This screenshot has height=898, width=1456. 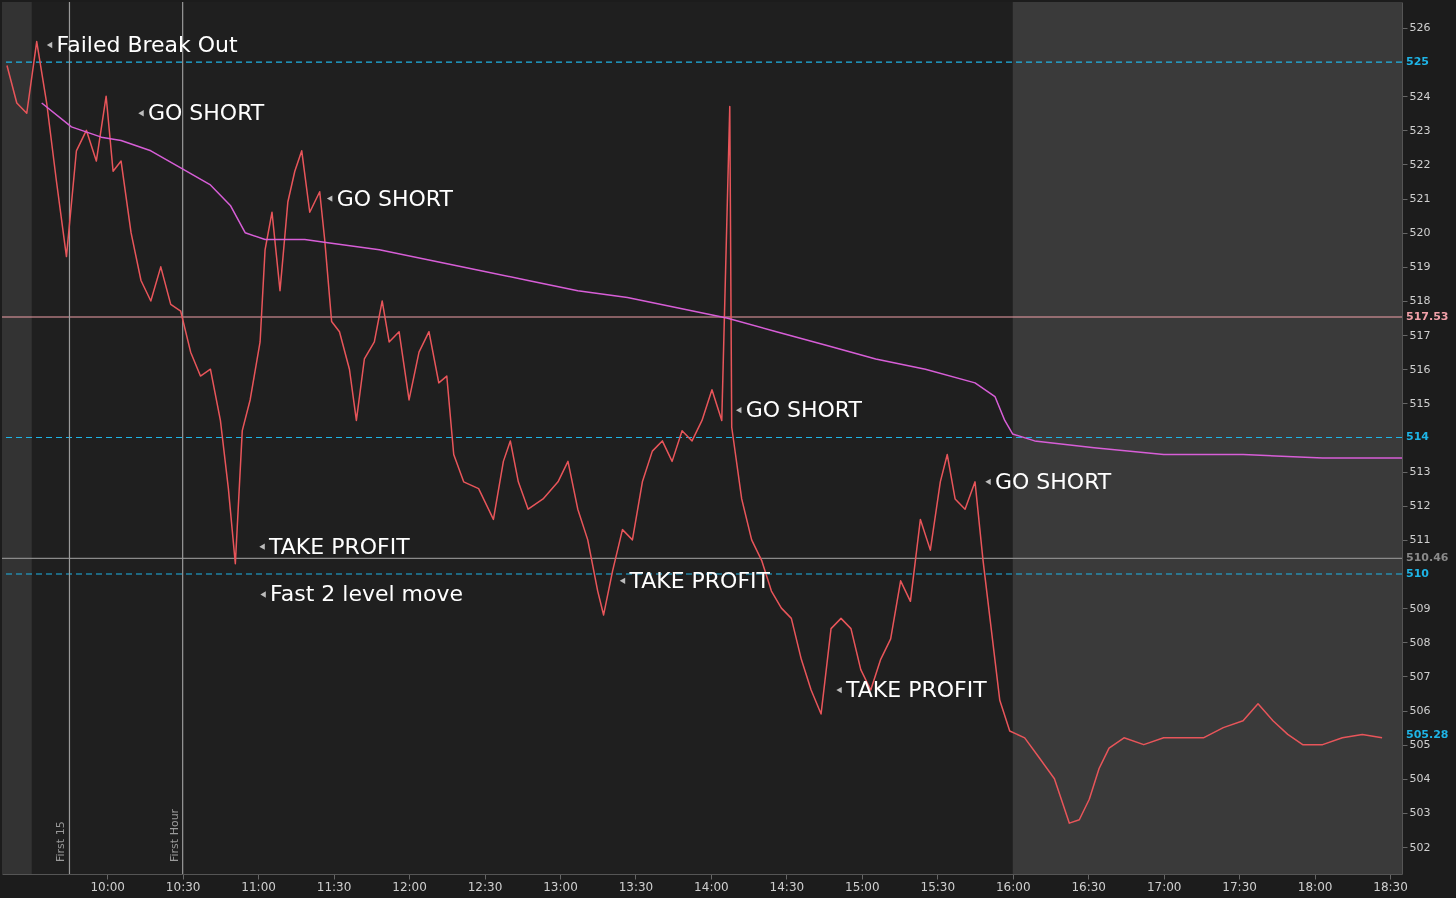 I want to click on x-tick-label: 10:00, so click(x=107, y=886).